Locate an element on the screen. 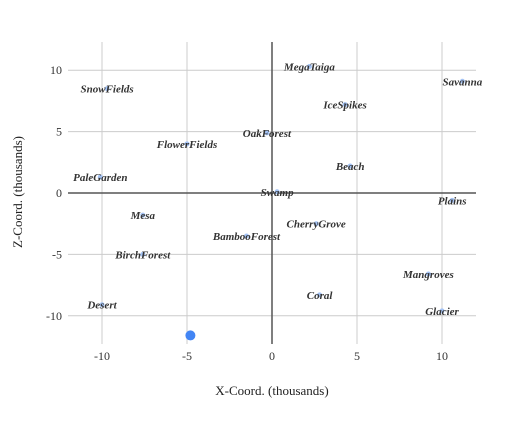 This screenshot has height=431, width=527. point-label: SnowFields is located at coordinates (107, 90).